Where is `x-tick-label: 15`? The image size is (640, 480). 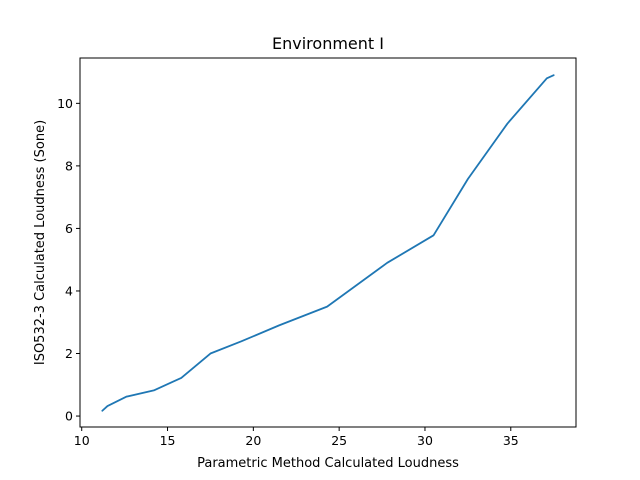 x-tick-label: 15 is located at coordinates (168, 440).